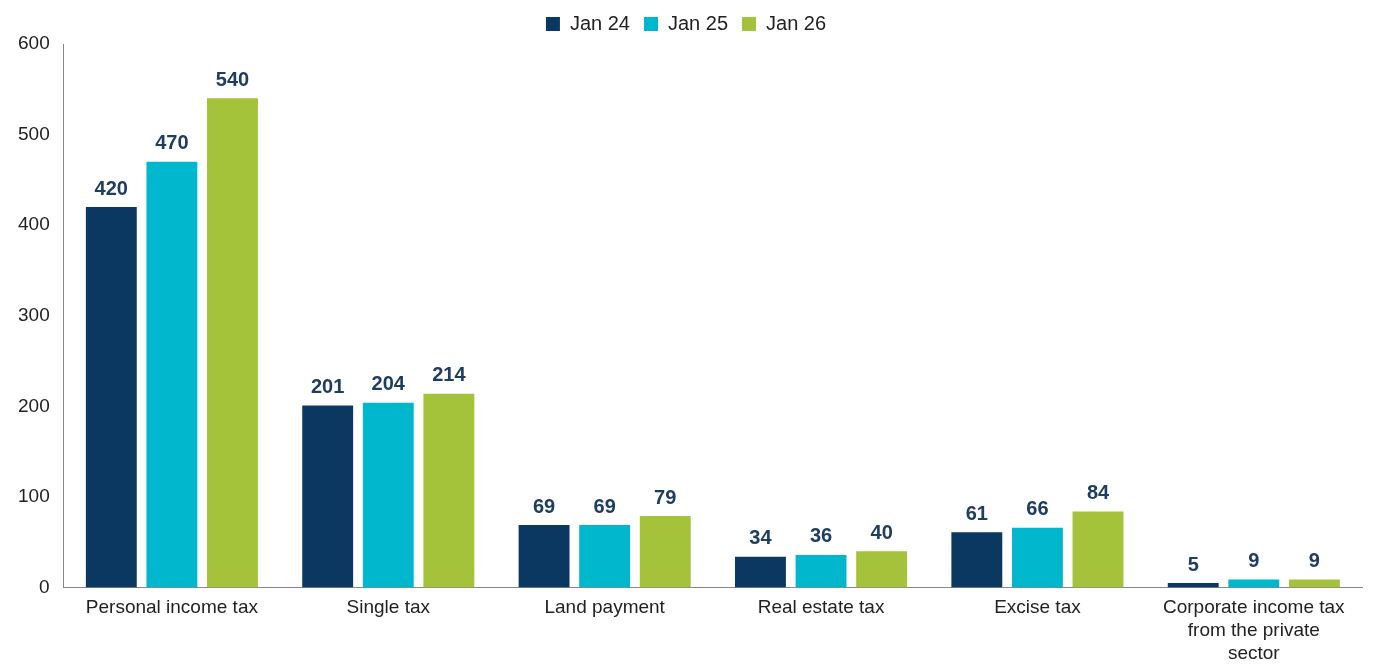 Image resolution: width=1387 pixels, height=668 pixels. Describe the element at coordinates (821, 535) in the screenshot. I see `data-label: 36` at that location.